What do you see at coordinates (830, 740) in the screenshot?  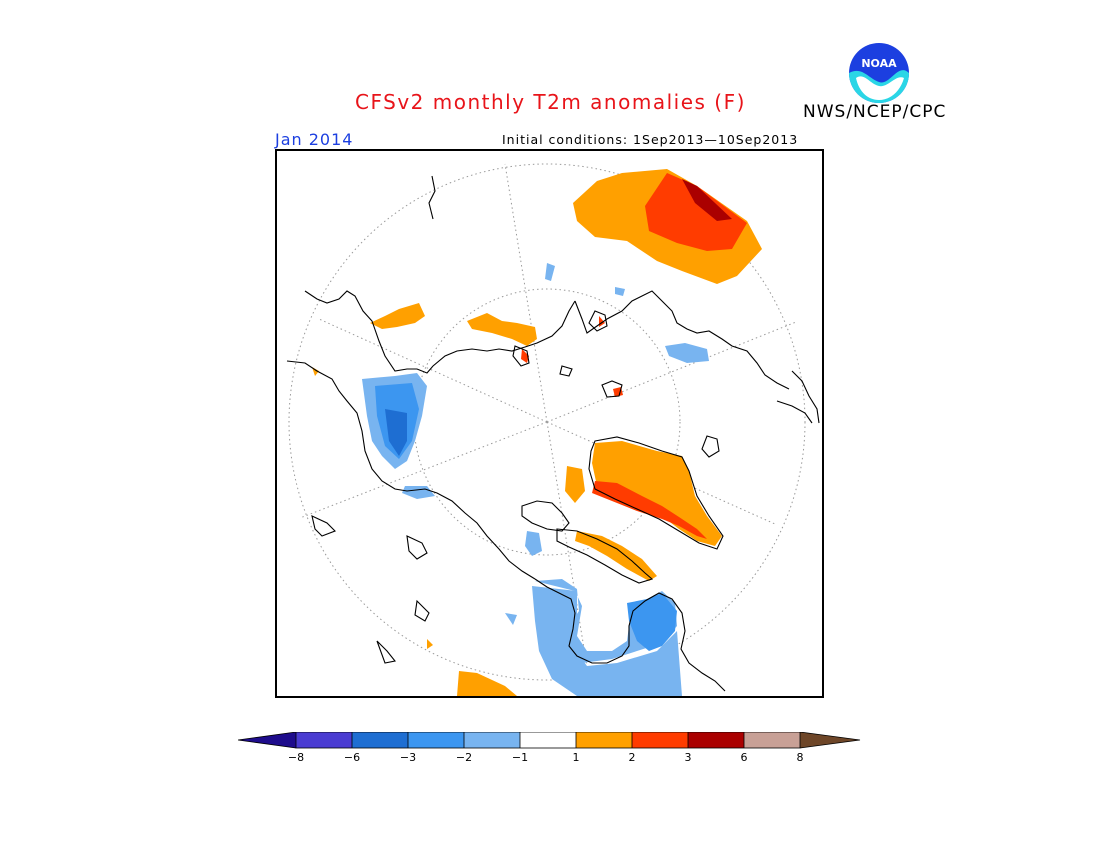 I see `colorbar-arrow-high` at bounding box center [830, 740].